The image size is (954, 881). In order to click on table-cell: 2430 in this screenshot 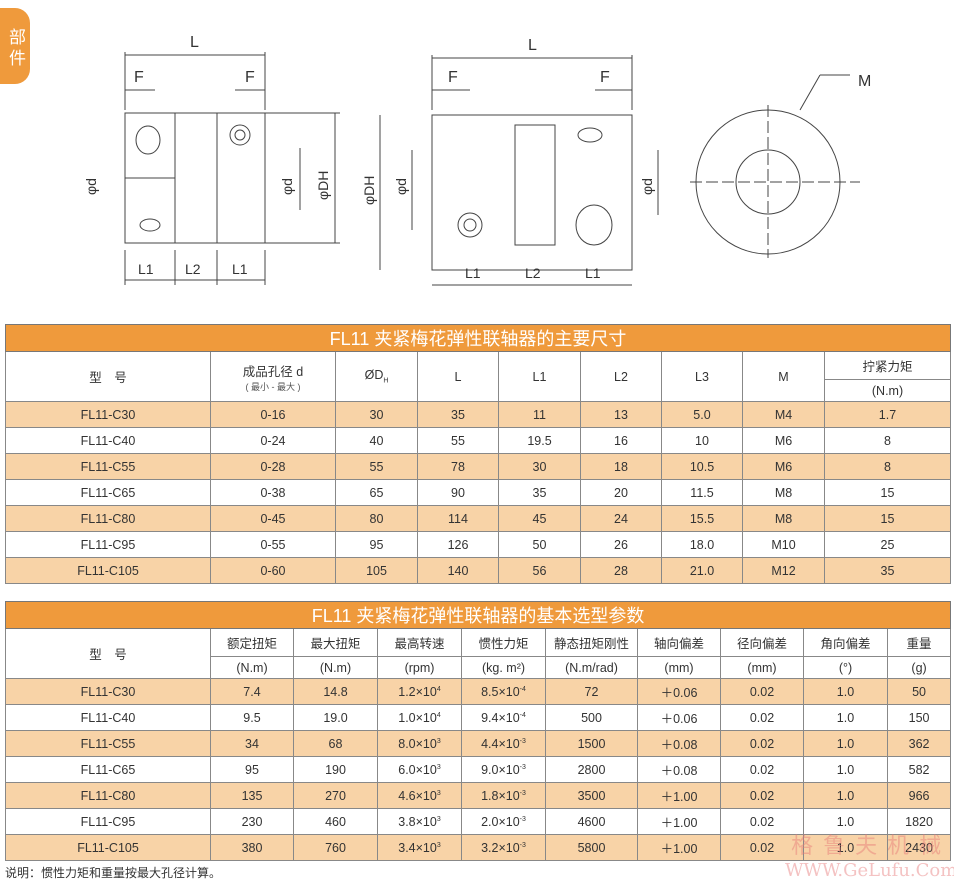, I will do `click(919, 847)`.